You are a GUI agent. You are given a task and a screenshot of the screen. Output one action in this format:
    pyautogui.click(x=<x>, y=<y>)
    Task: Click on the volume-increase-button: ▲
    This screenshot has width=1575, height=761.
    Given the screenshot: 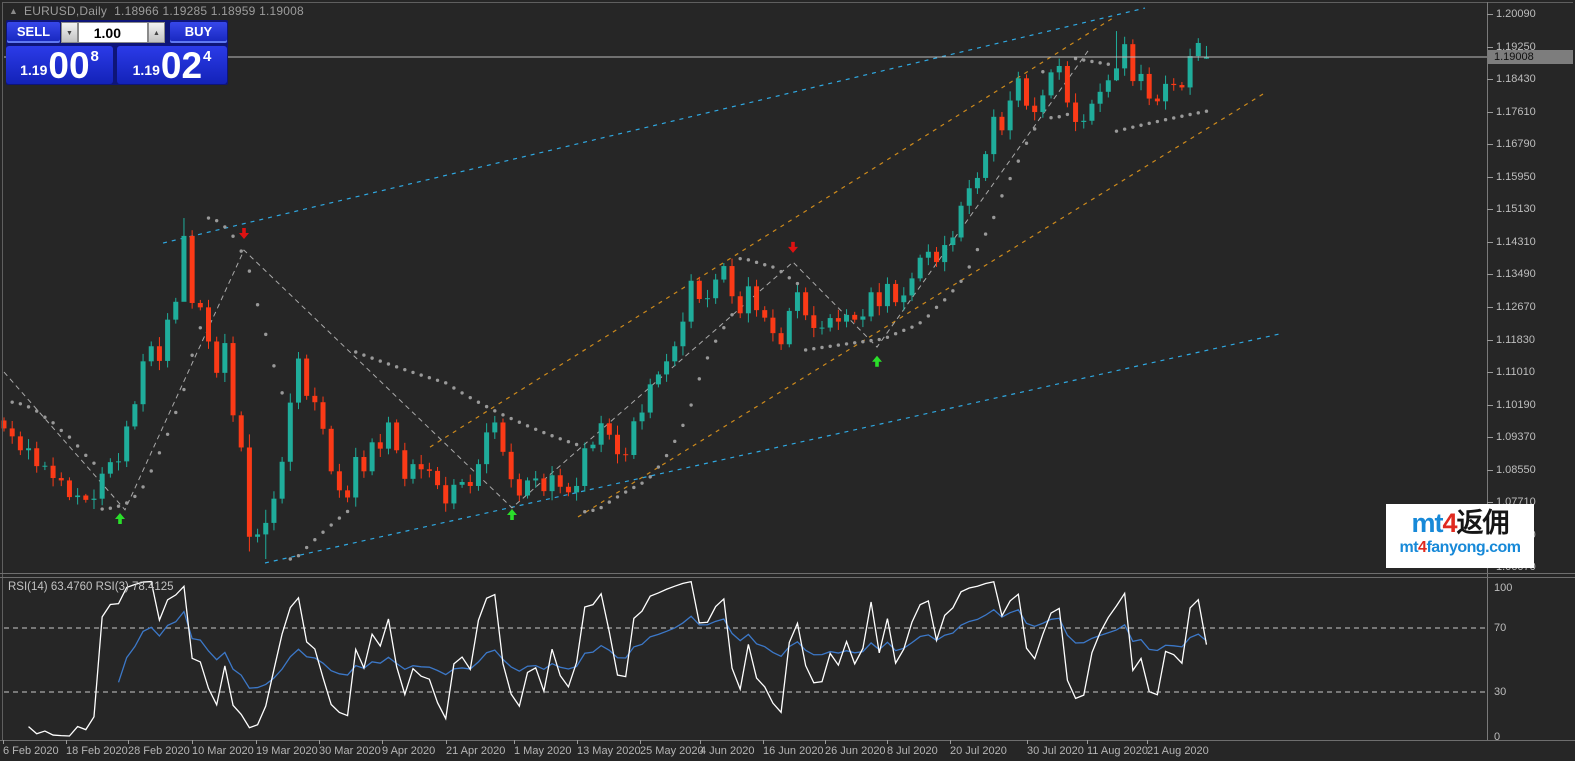 What is the action you would take?
    pyautogui.click(x=156, y=32)
    